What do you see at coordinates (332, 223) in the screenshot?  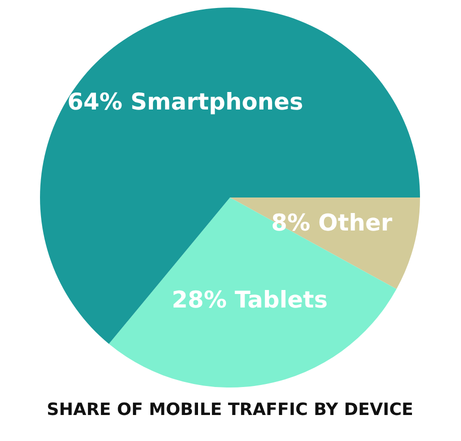 I see `slice-label: 8% Other` at bounding box center [332, 223].